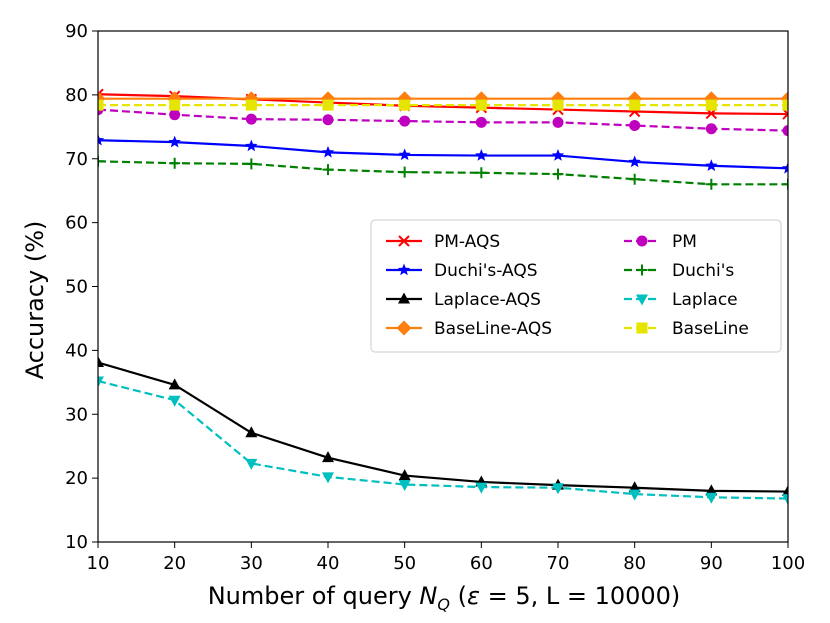  I want to click on x-tick-label-10: 10, so click(98, 563).